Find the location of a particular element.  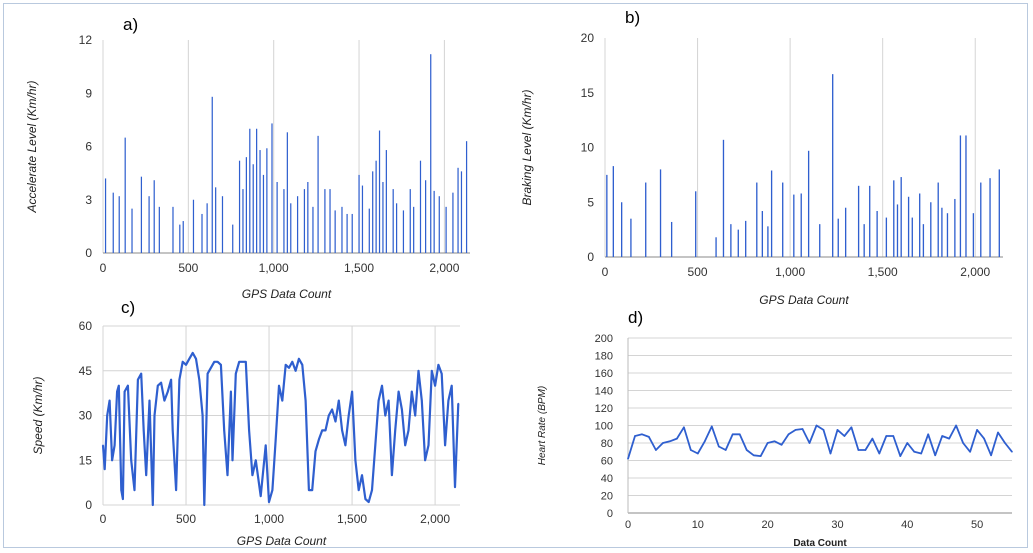

x-tick-label: 40 is located at coordinates (907, 525).